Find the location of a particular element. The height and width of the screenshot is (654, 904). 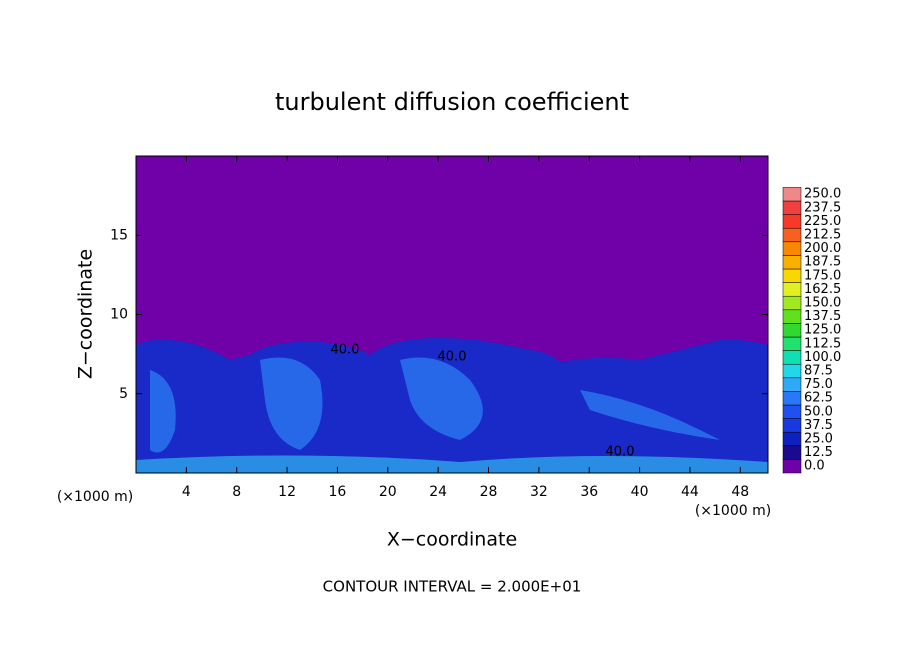

colorbar-label: 75.0 is located at coordinates (818, 384).